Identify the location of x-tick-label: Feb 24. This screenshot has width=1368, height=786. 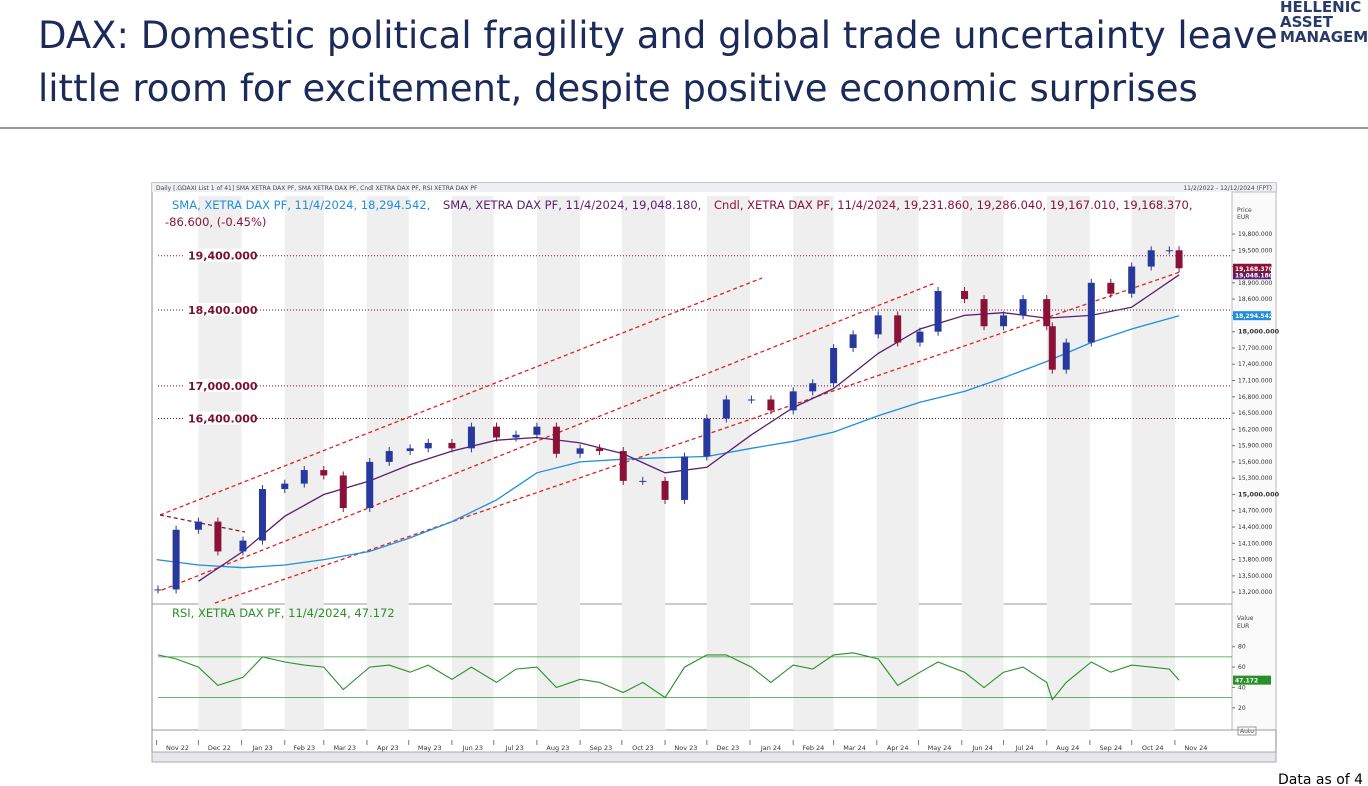
(813, 748).